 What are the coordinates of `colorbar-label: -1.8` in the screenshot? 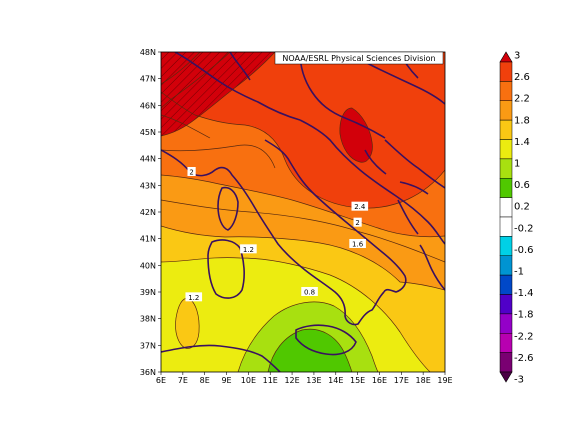 It's located at (524, 315).